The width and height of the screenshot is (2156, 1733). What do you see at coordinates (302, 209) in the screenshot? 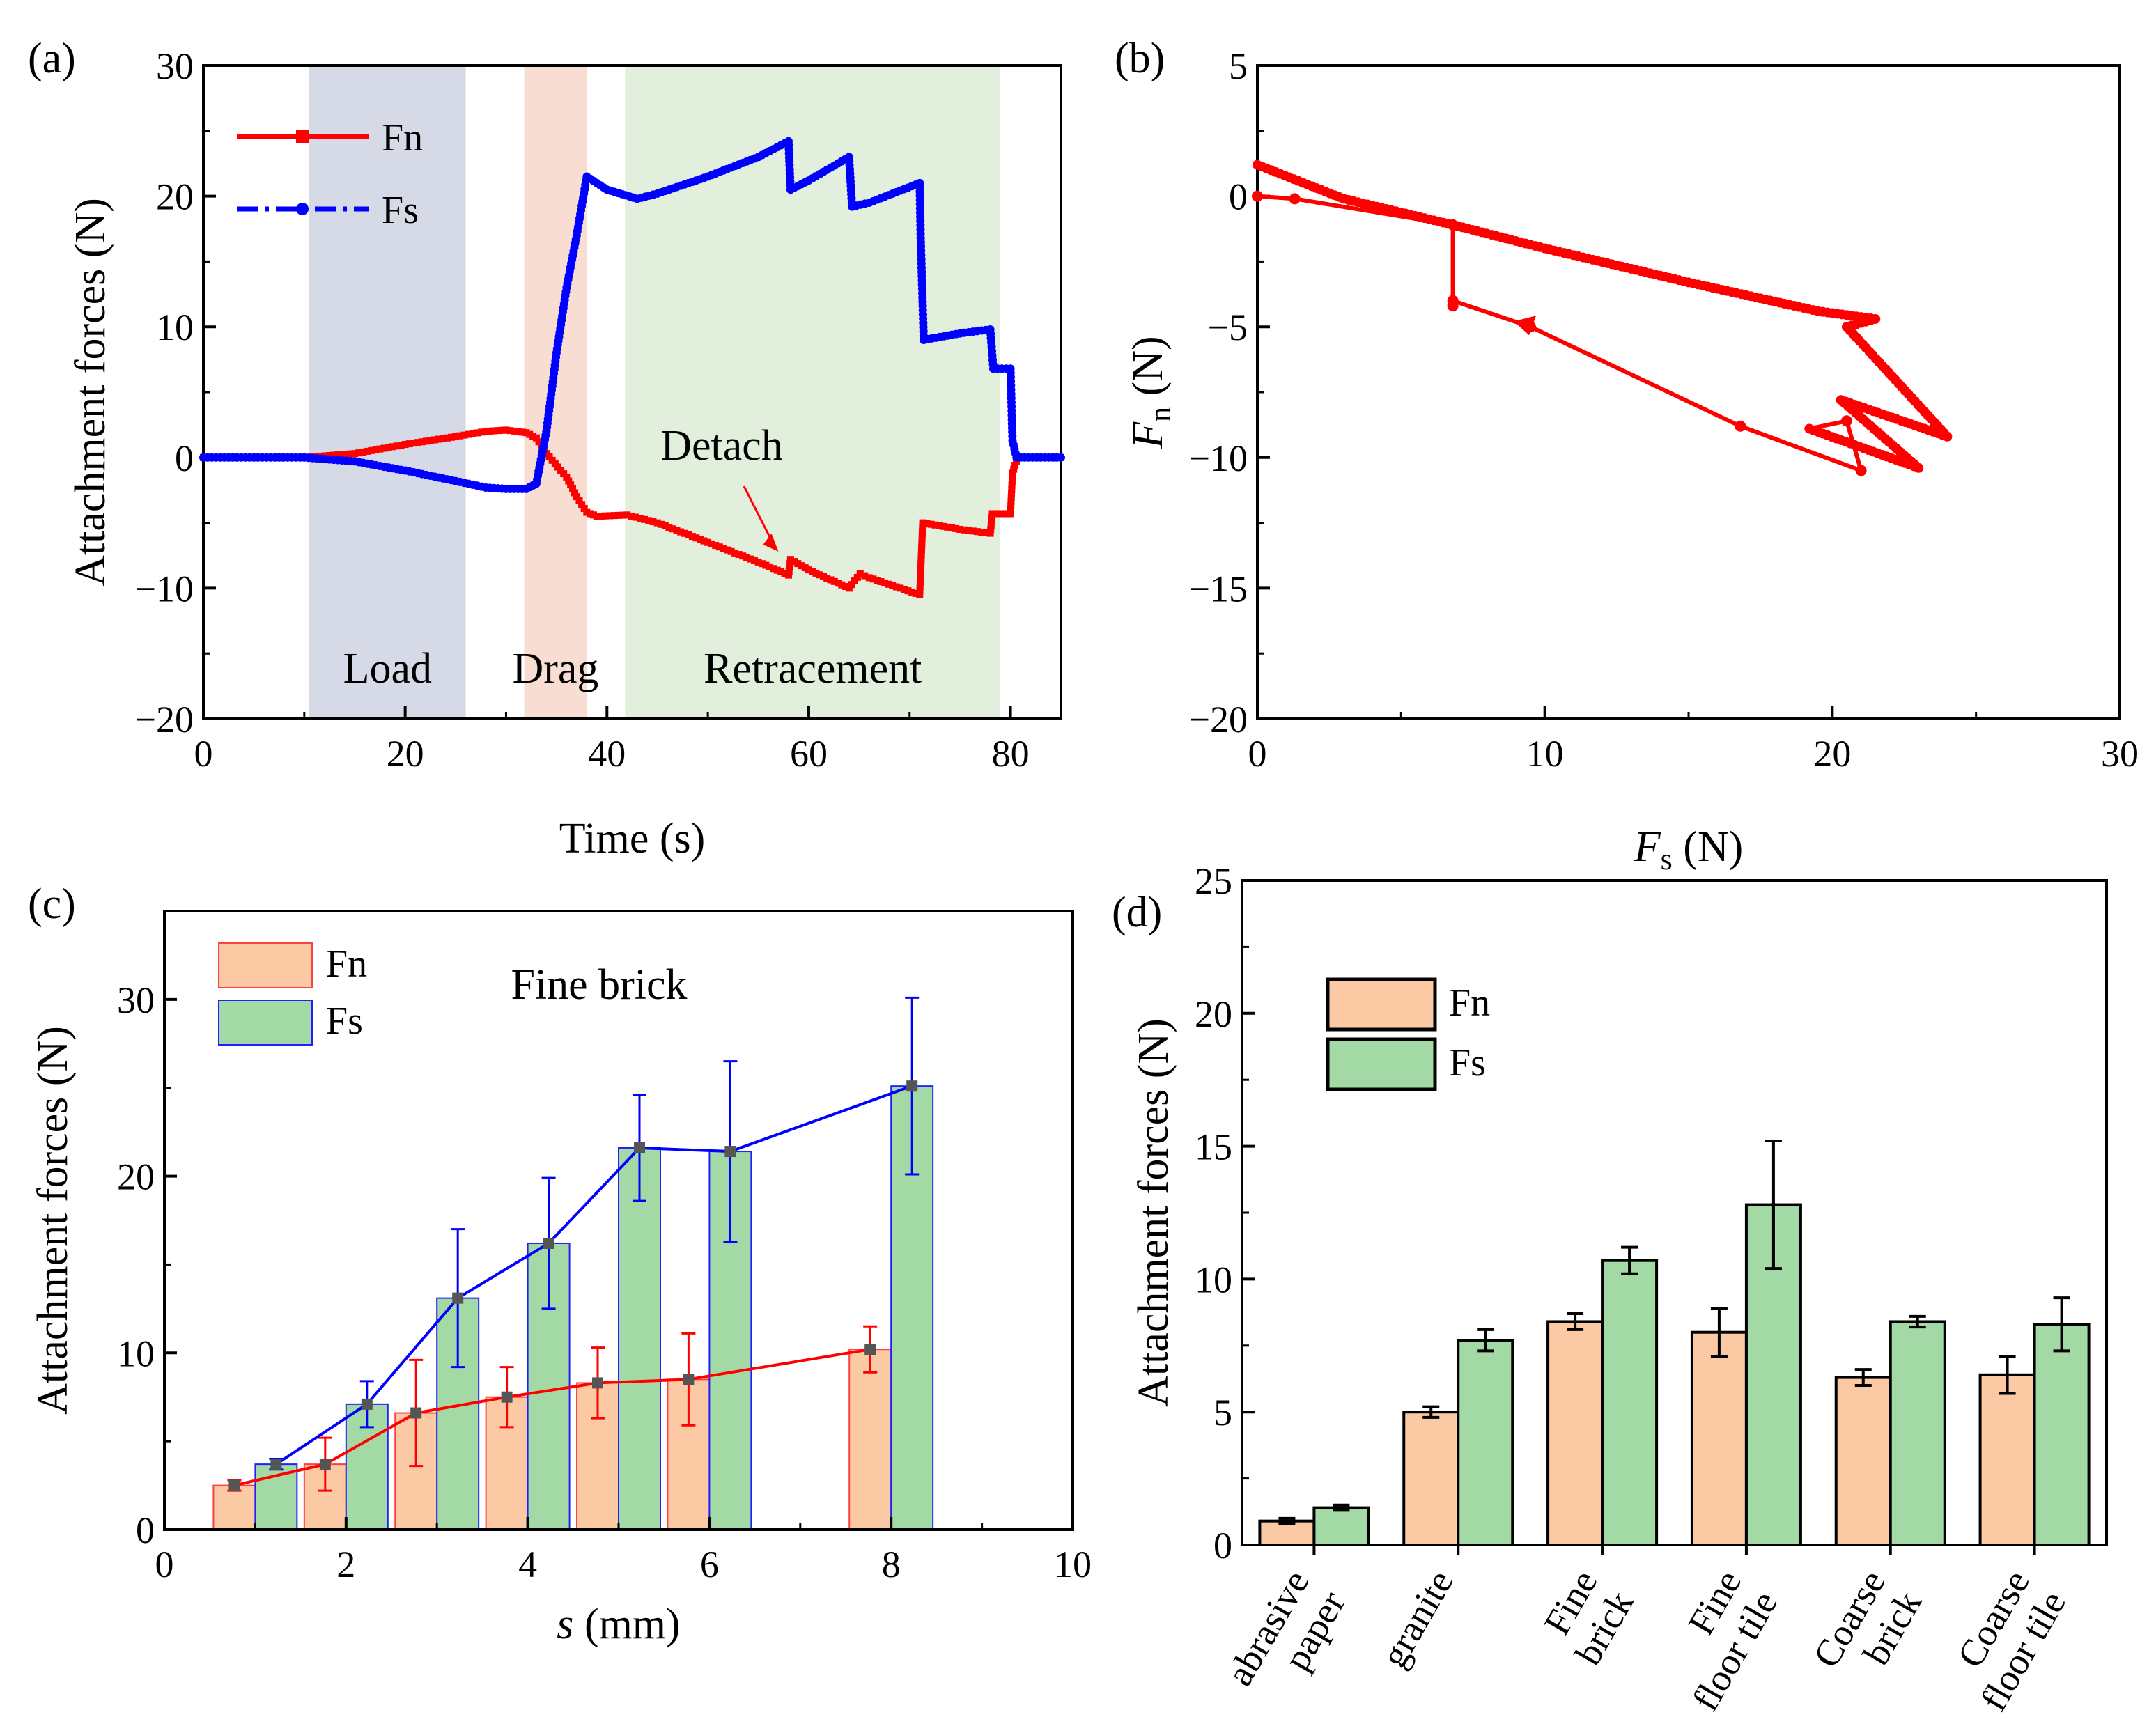
I see `legend-marker-fs` at bounding box center [302, 209].